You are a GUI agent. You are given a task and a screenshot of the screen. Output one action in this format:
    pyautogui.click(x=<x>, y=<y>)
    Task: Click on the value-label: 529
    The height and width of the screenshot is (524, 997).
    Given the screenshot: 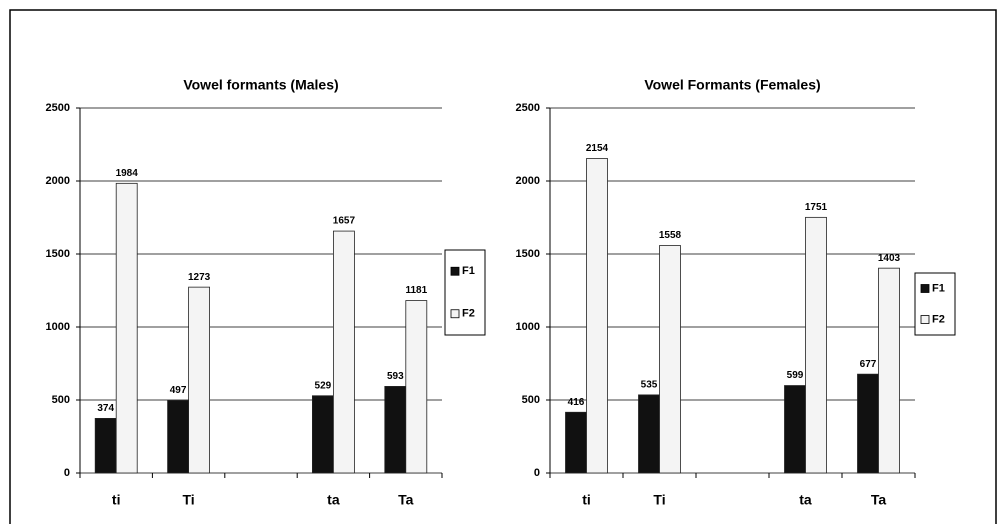 What is the action you would take?
    pyautogui.click(x=323, y=385)
    